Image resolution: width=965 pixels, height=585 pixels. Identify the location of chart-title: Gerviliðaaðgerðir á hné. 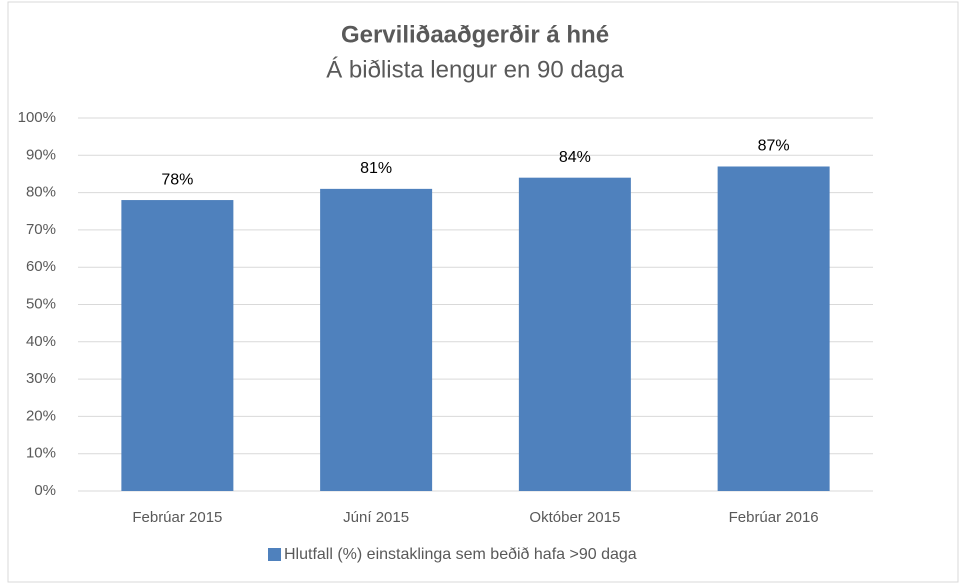
(475, 34).